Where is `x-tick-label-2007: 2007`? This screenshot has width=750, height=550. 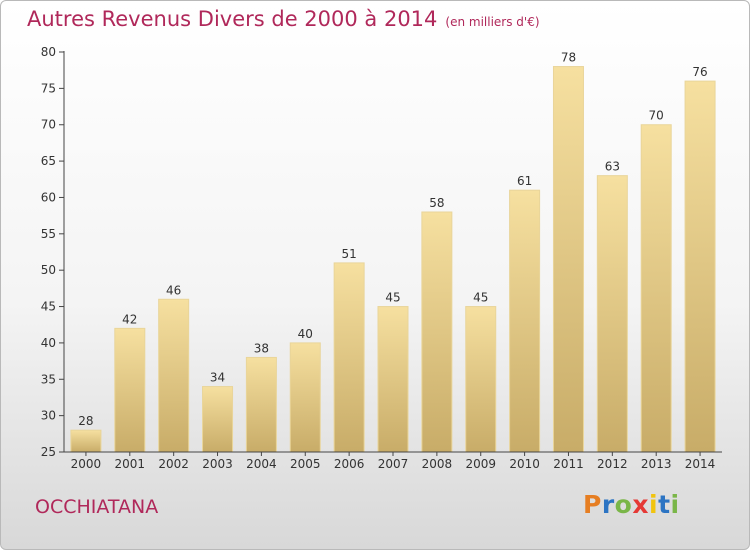
x-tick-label-2007: 2007 is located at coordinates (393, 464).